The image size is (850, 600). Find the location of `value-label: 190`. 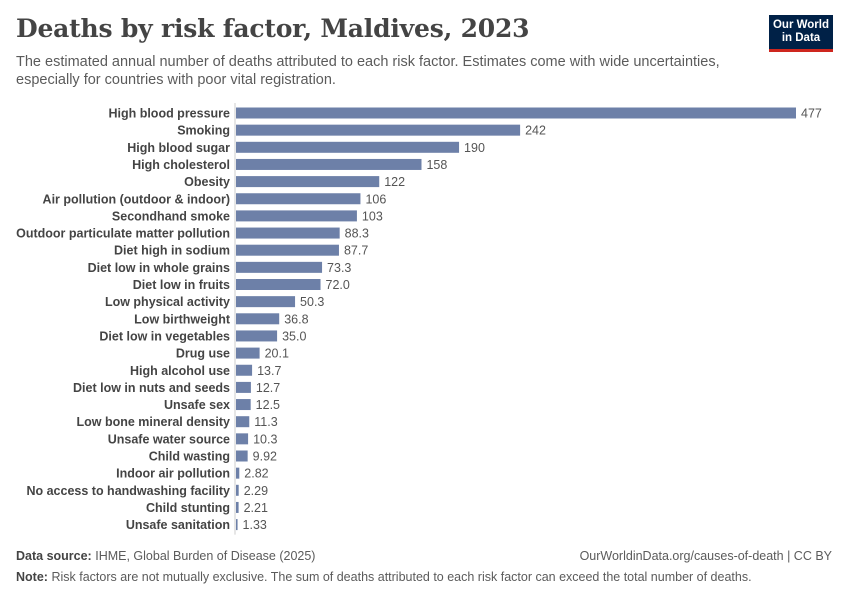

value-label: 190 is located at coordinates (474, 148).